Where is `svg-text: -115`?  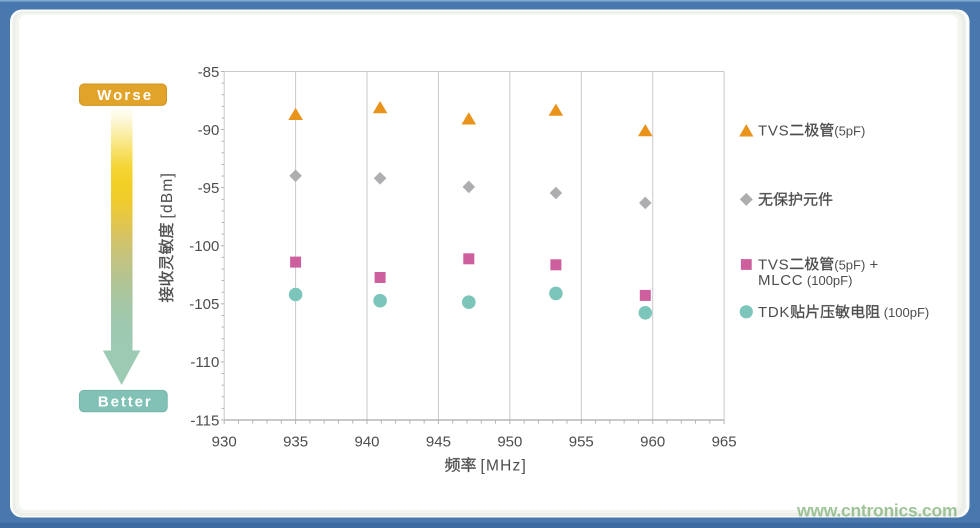 svg-text: -115 is located at coordinates (204, 420).